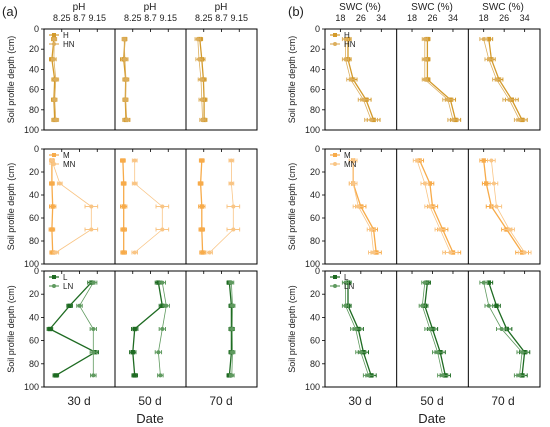  I want to click on panel-a-legend-label: HN, so click(69, 44).